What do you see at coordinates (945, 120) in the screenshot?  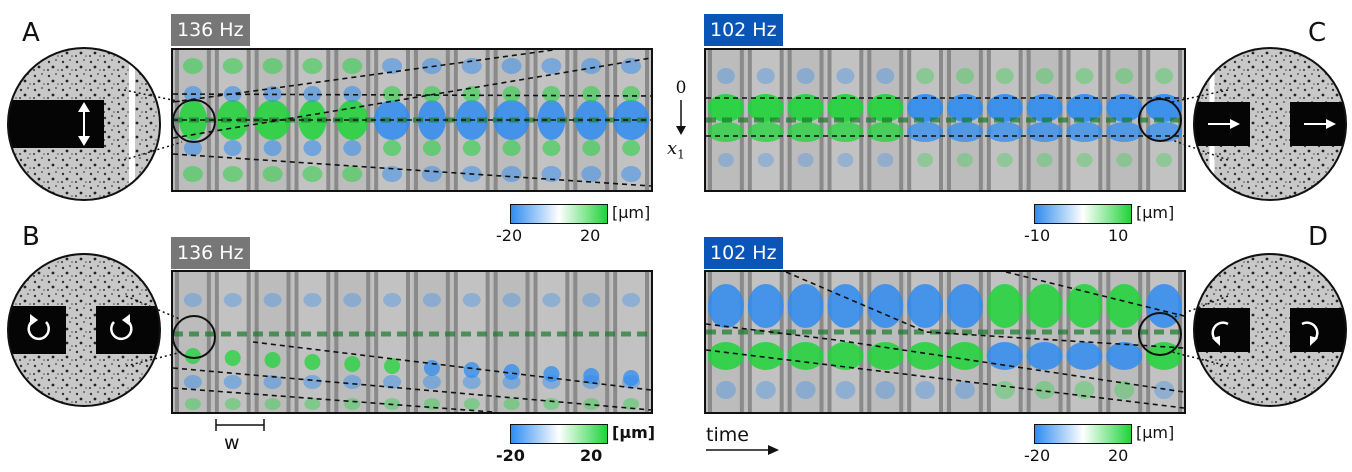 I see `strip-image-c` at bounding box center [945, 120].